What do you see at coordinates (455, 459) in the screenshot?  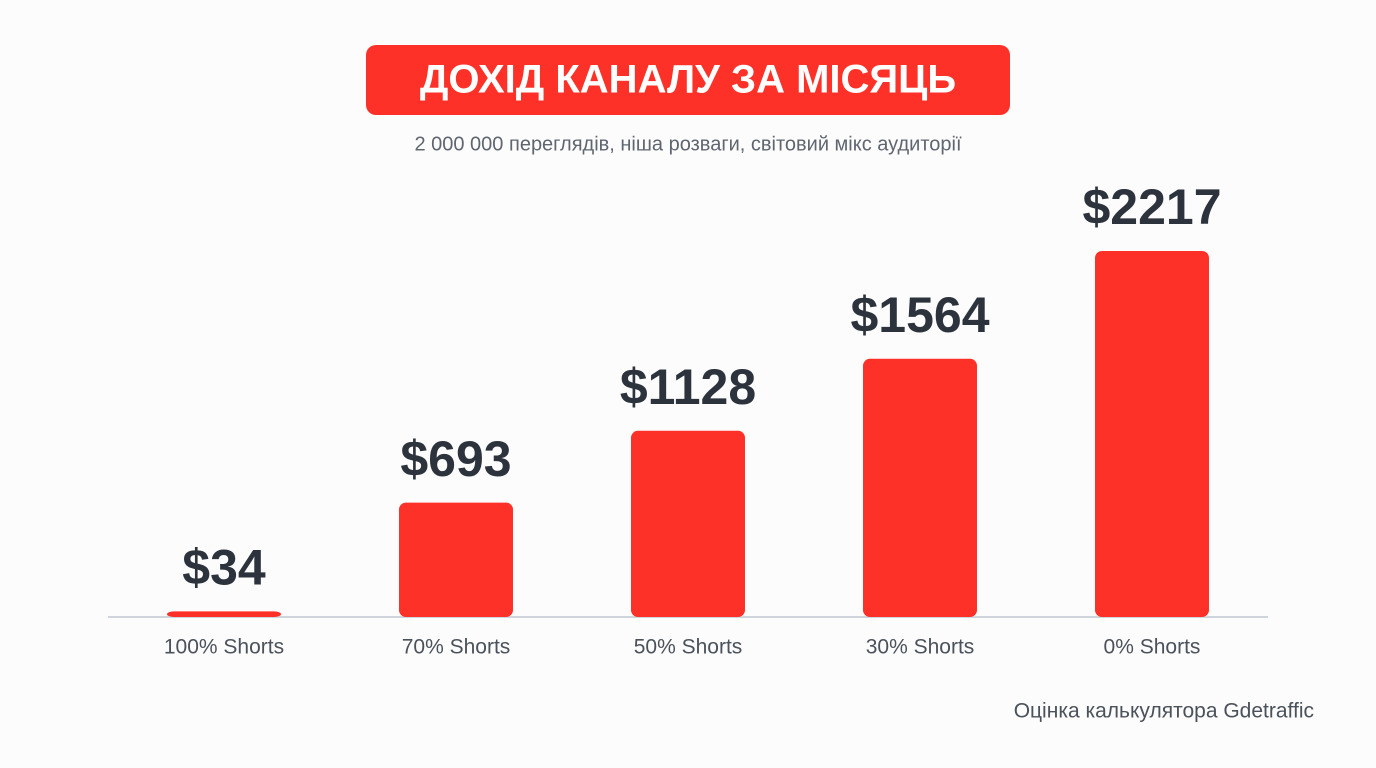 I see `value-label: $693` at bounding box center [455, 459].